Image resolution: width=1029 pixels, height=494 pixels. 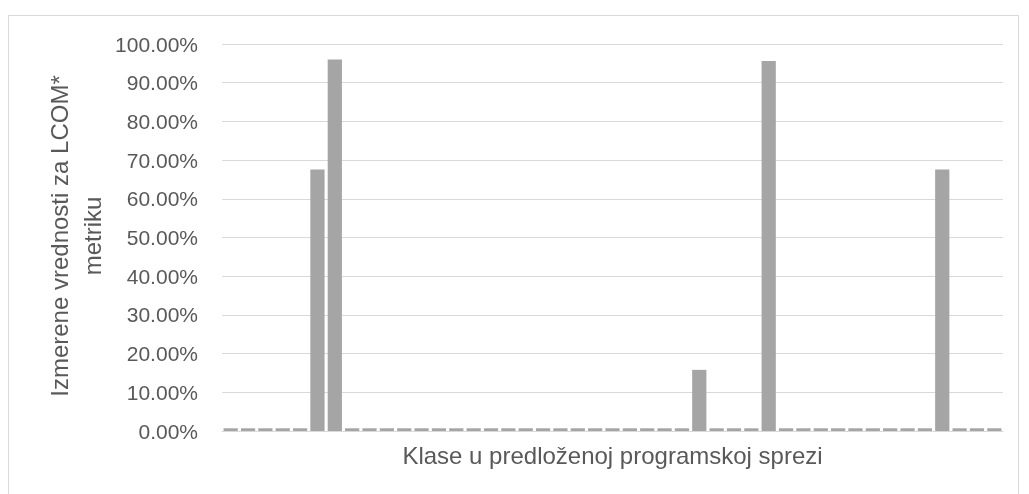 What do you see at coordinates (162, 315) in the screenshot?
I see `y-tick-label: 30.00%` at bounding box center [162, 315].